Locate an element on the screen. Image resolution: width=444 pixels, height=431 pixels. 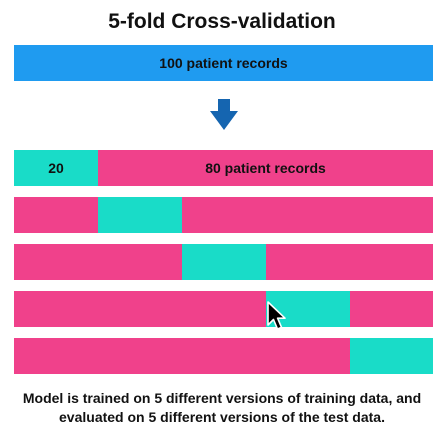
full-dataset-bar: 100 patient records is located at coordinates (223, 63).